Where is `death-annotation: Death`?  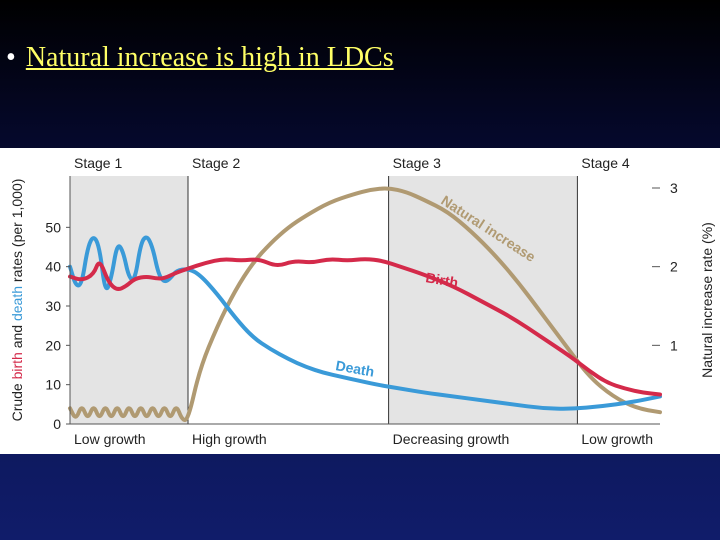
death-annotation: Death is located at coordinates (354, 368).